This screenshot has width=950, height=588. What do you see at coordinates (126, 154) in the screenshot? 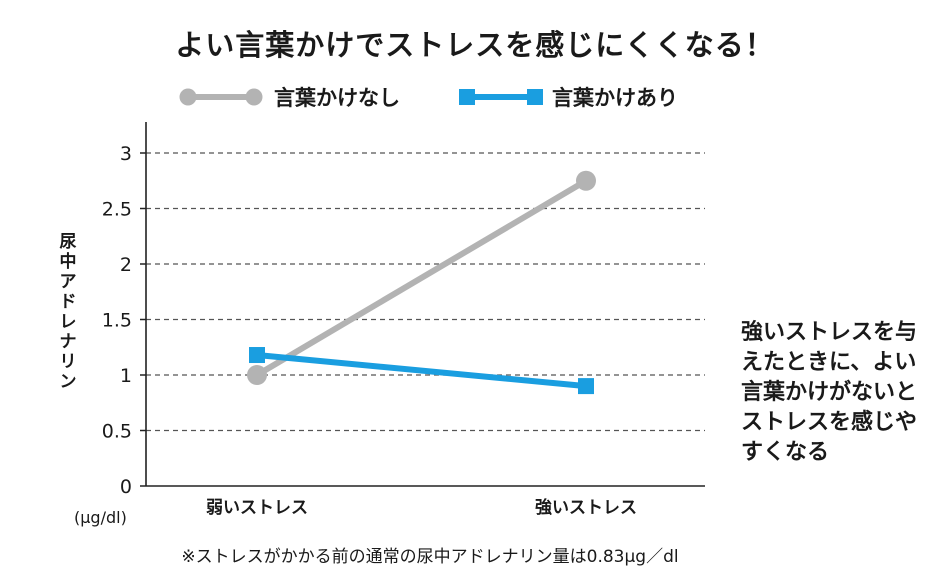
I see `y-tick-label: 3` at bounding box center [126, 154].